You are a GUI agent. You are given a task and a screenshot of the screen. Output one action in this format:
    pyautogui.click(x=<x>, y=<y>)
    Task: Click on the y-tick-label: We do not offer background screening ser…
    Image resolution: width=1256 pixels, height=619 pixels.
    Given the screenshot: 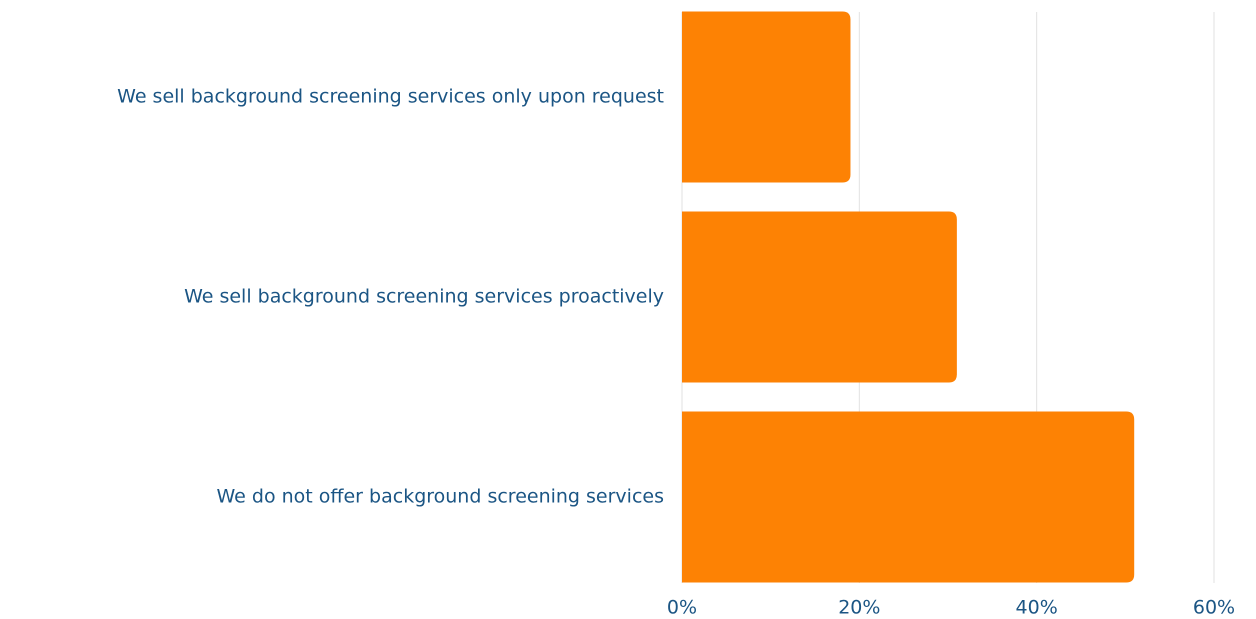 What is the action you would take?
    pyautogui.click(x=441, y=497)
    